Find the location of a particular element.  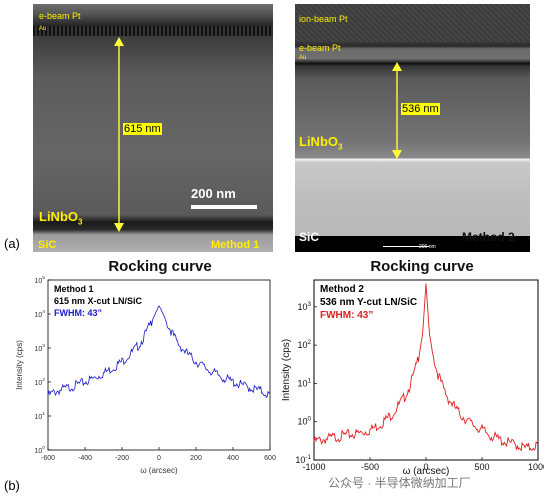

x-tick-label: -400 is located at coordinates (85, 458).